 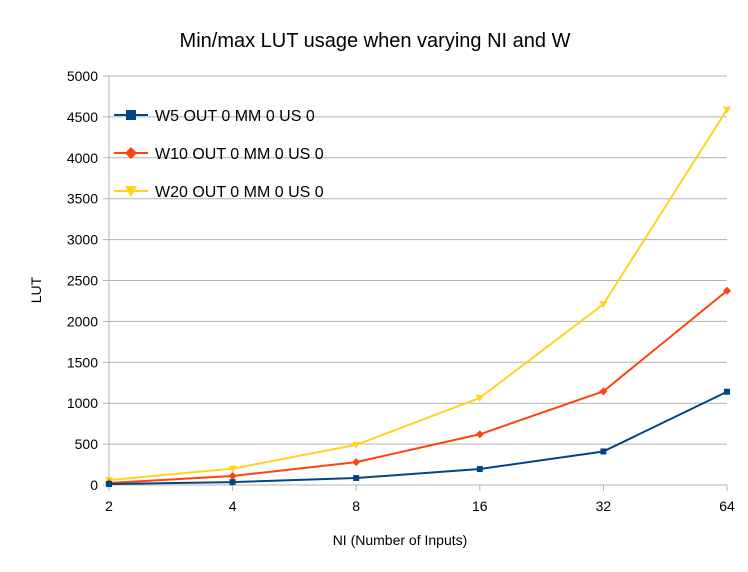 What do you see at coordinates (109, 506) in the screenshot?
I see `x-tick-label-2: 2` at bounding box center [109, 506].